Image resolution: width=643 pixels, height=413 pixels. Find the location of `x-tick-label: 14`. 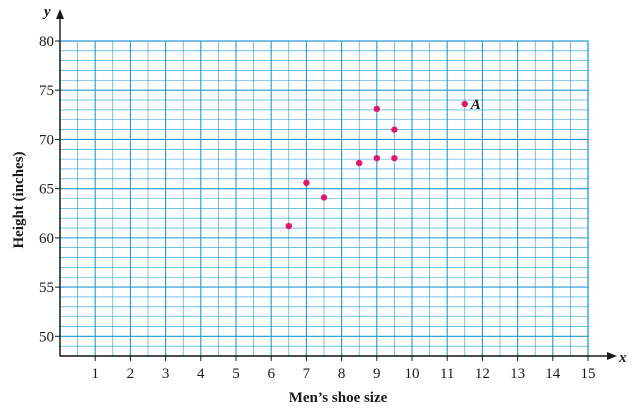

x-tick-label: 14 is located at coordinates (553, 374).